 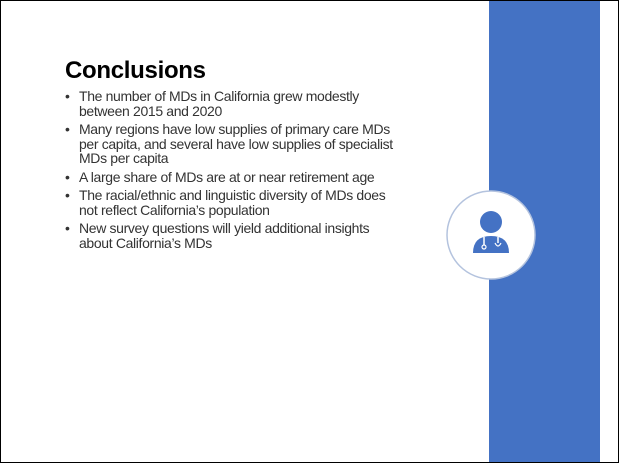 I want to click on doctor-icon, so click(x=491, y=235).